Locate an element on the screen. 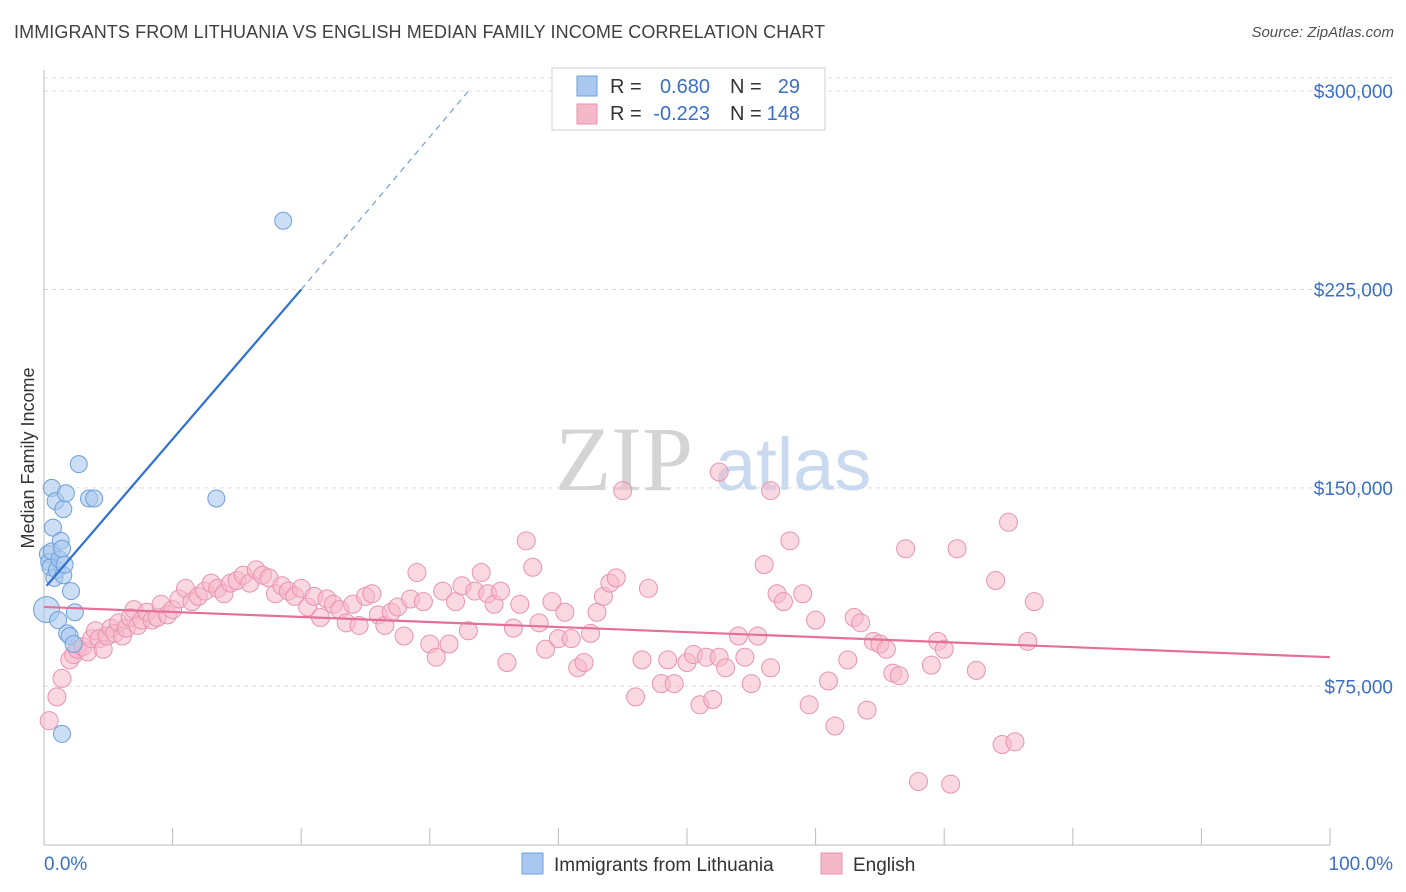 This screenshot has width=1406, height=892. legend-swatch-blue is located at coordinates (587, 86).